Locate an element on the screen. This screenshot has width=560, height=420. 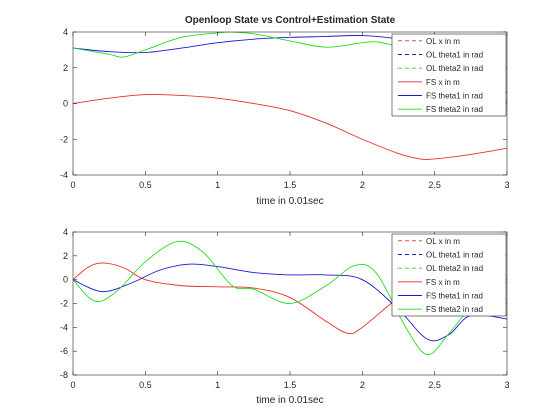
y-tick-label: -6 is located at coordinates (64, 351).